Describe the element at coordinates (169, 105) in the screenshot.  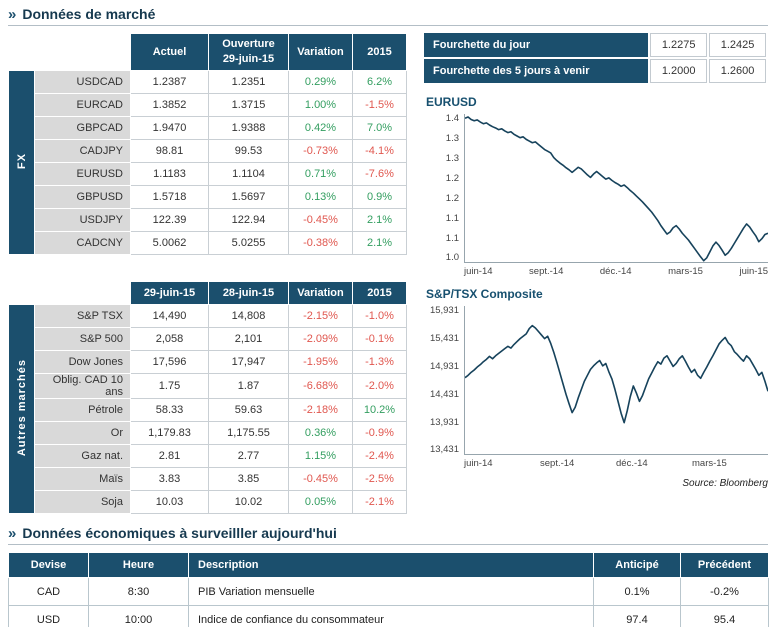
I see `value-cell: 1.3852` at that location.